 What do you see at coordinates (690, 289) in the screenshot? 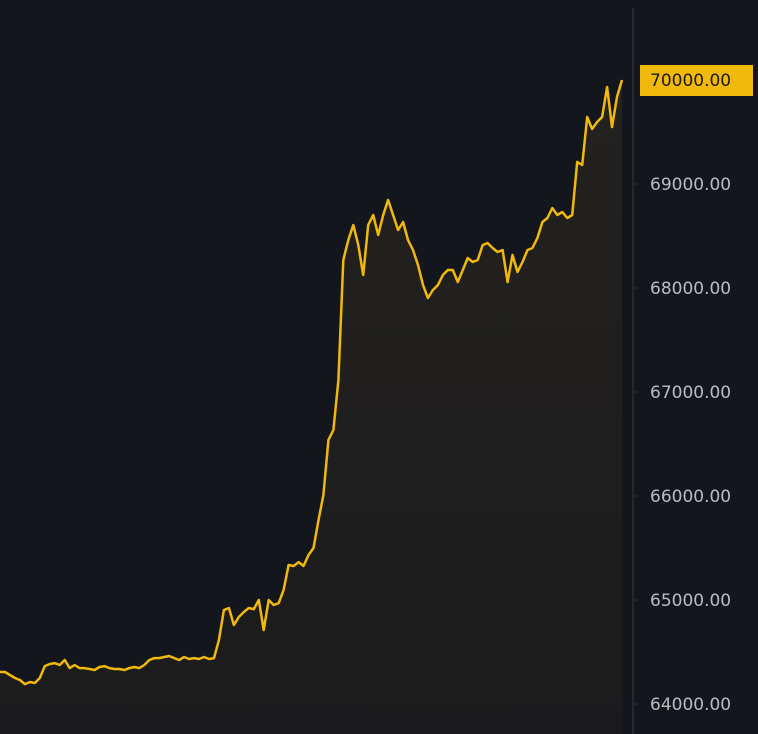
I see `y-tick-label: 68000.00` at bounding box center [690, 289].